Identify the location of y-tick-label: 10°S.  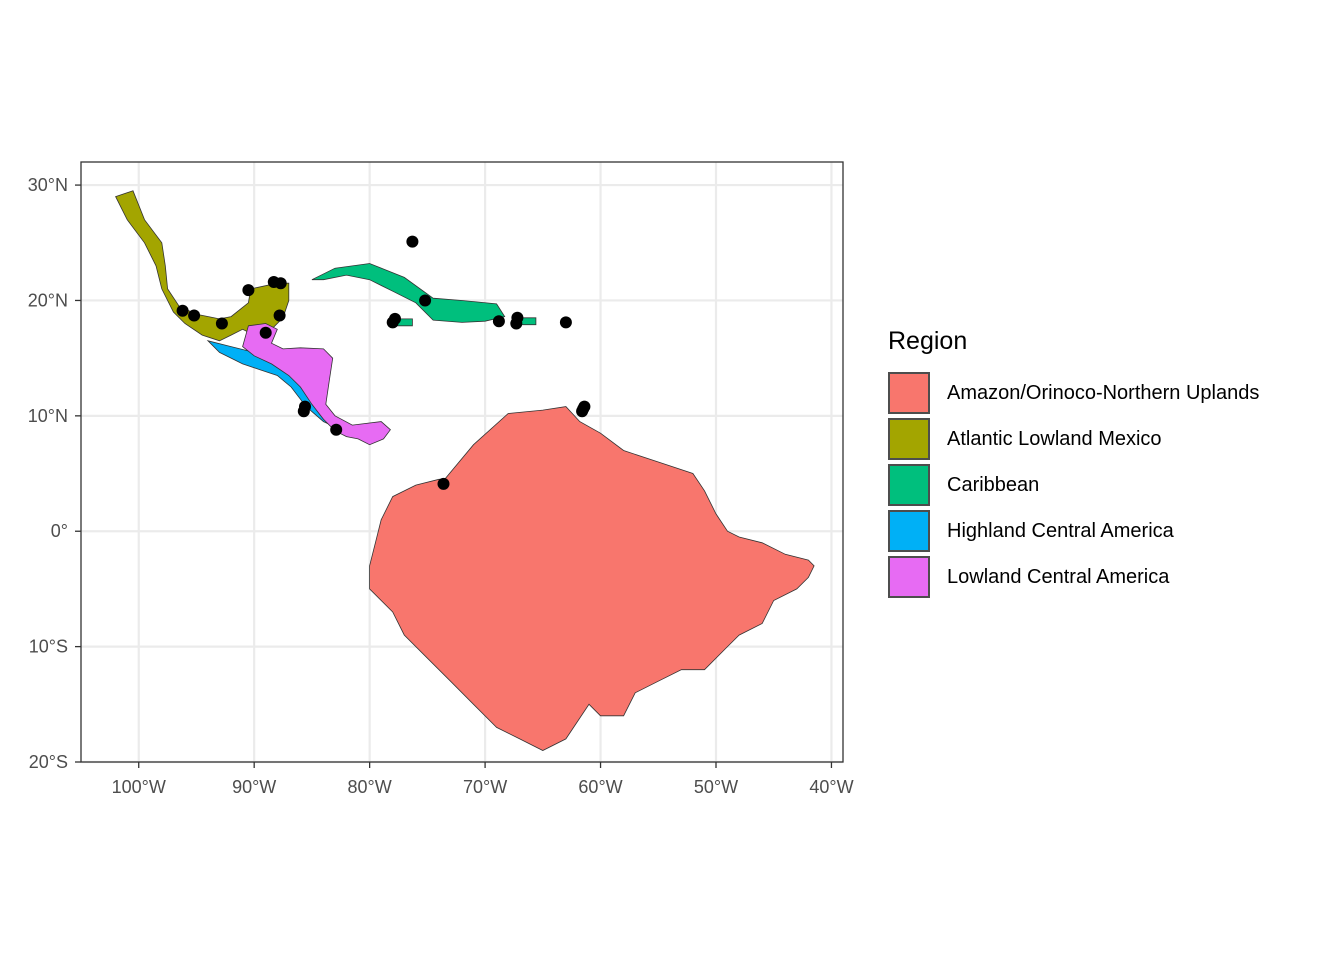
(48, 647).